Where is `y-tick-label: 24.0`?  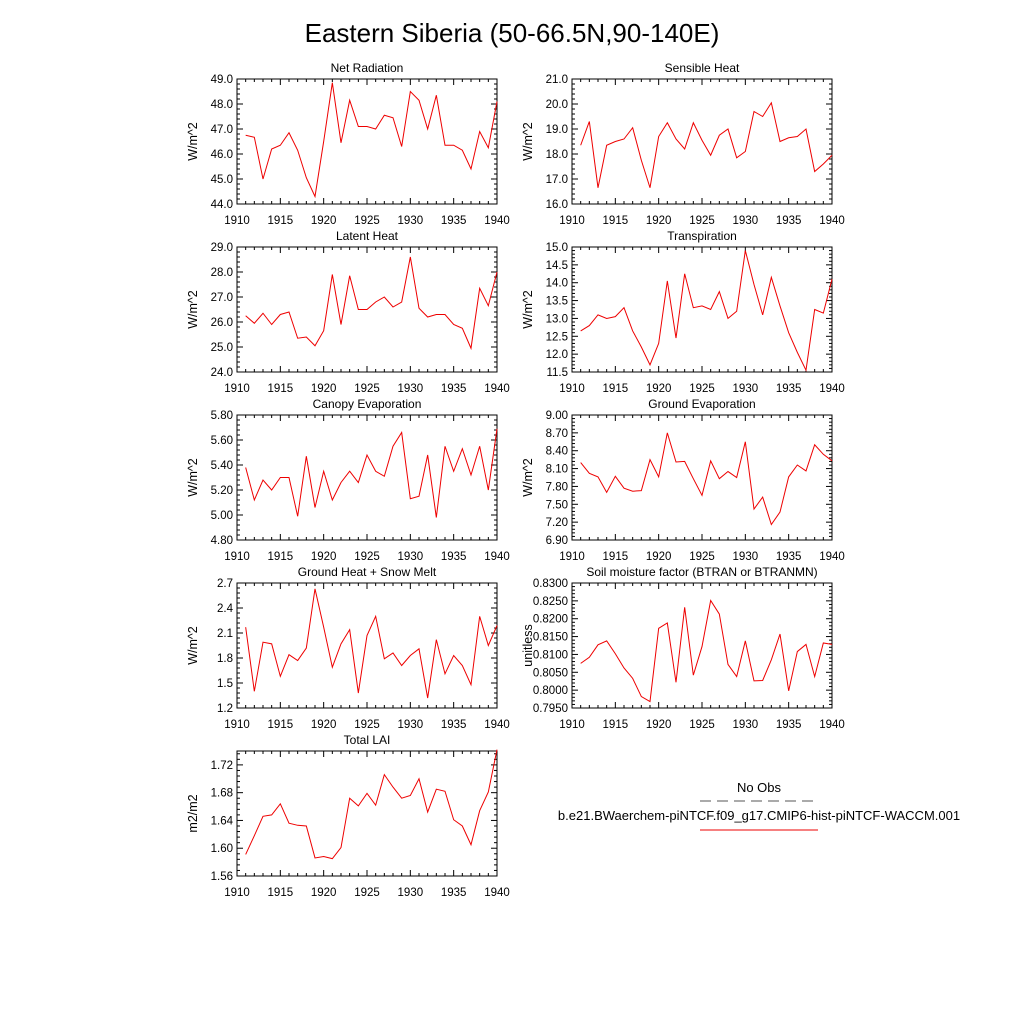
y-tick-label: 24.0 is located at coordinates (222, 373).